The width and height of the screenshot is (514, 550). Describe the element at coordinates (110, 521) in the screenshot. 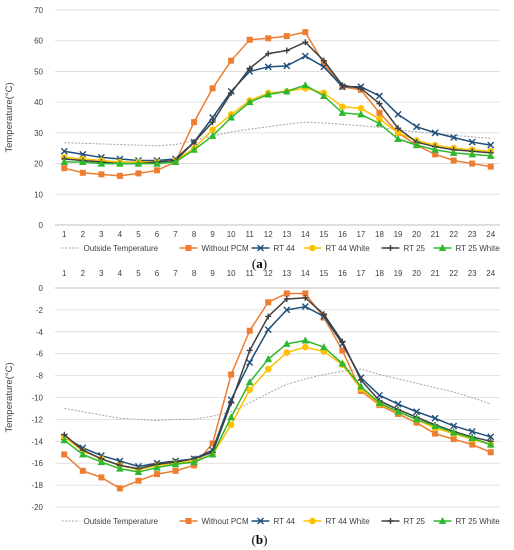

I see `legend-item: Outside Temperature` at that location.